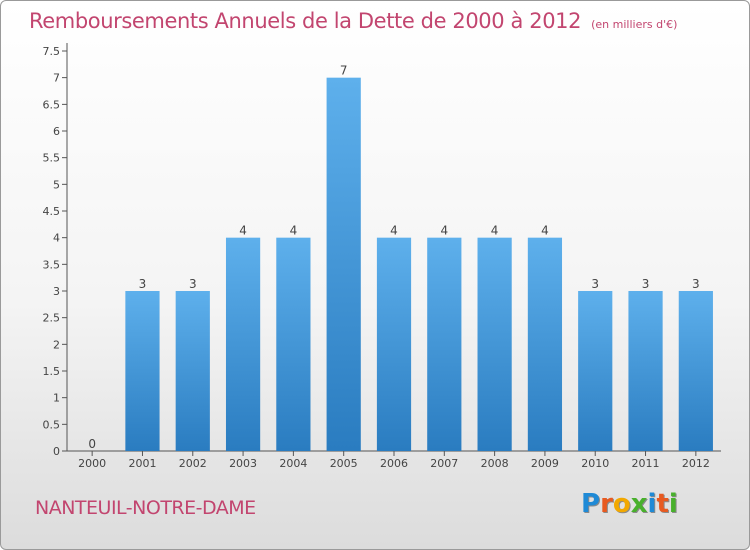 The width and height of the screenshot is (750, 550). Describe the element at coordinates (444, 344) in the screenshot. I see `bar-2007` at that location.